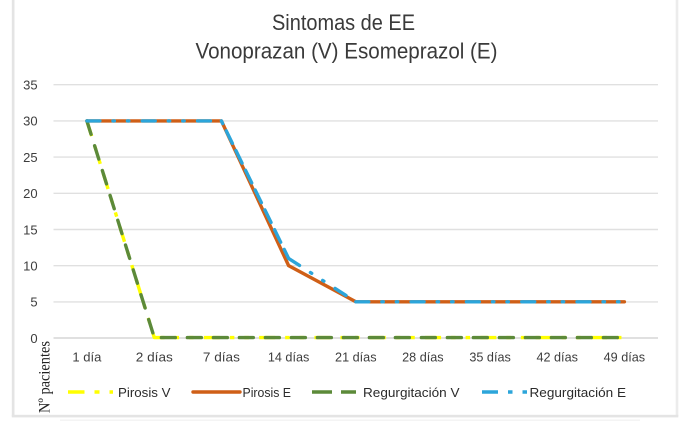 The image size is (685, 428). Describe the element at coordinates (30, 85) in the screenshot. I see `svg-text: 35` at that location.